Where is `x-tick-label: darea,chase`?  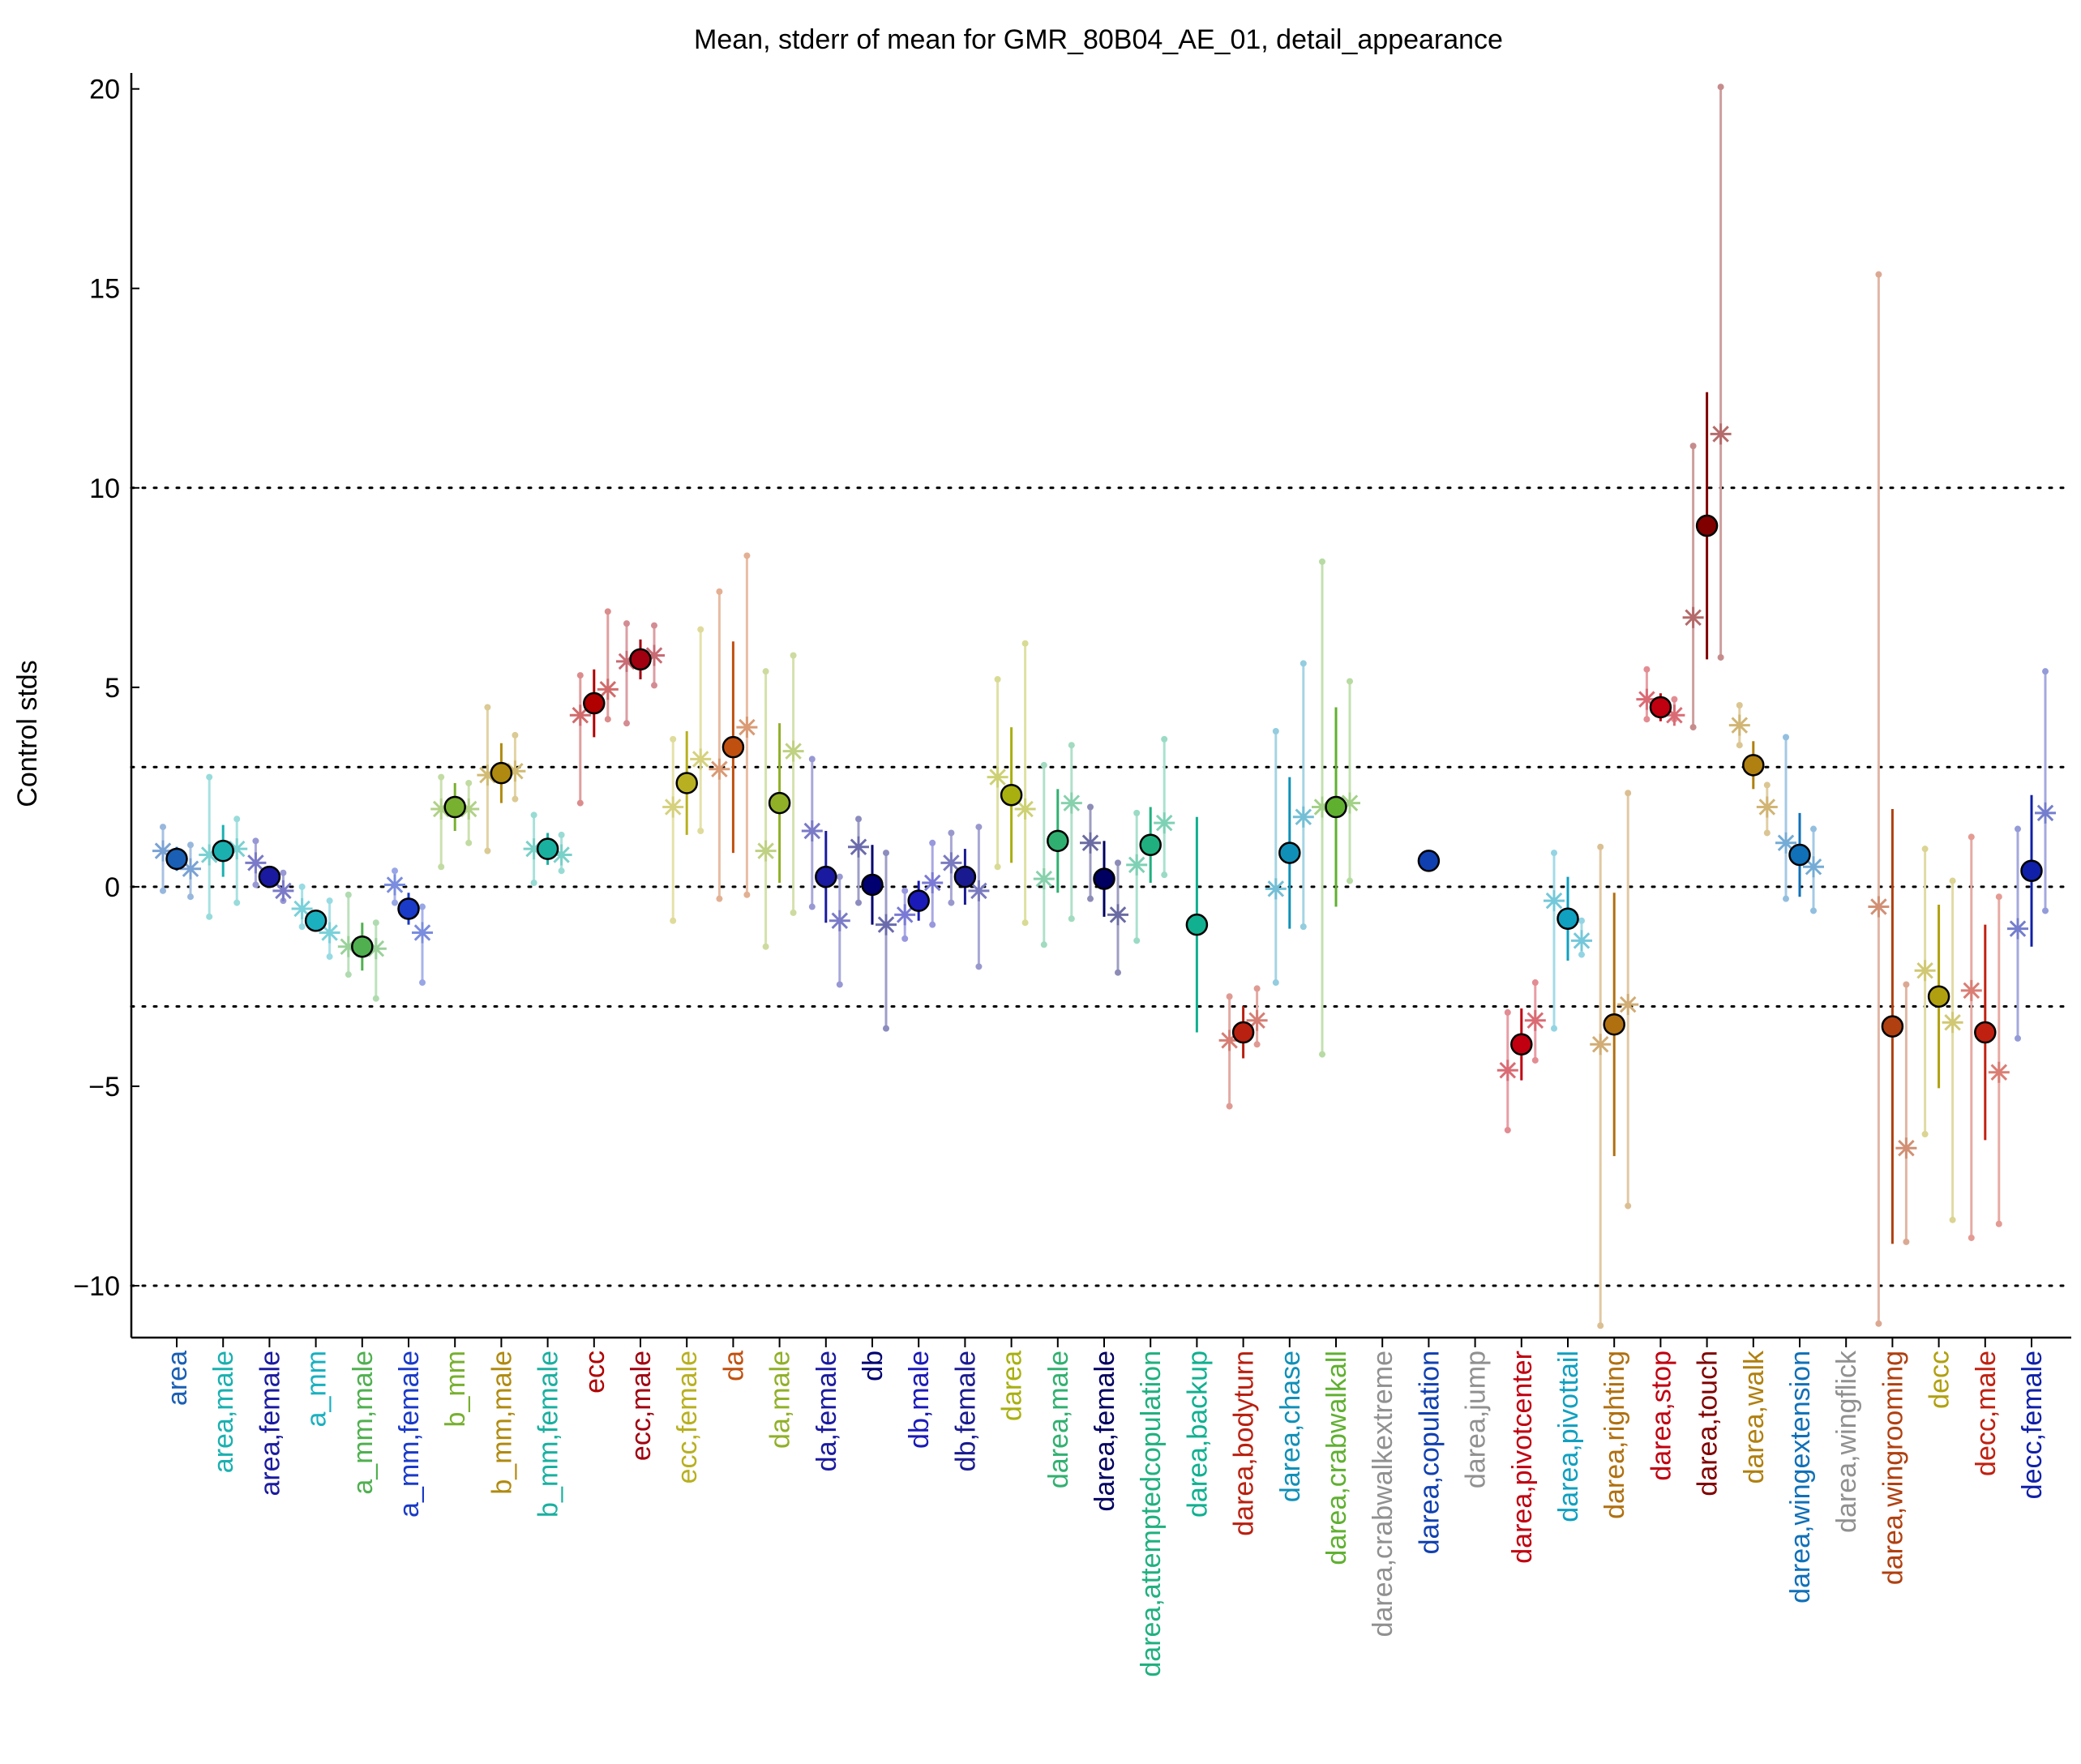
x-tick-label: darea,chase is located at coordinates (1290, 1426).